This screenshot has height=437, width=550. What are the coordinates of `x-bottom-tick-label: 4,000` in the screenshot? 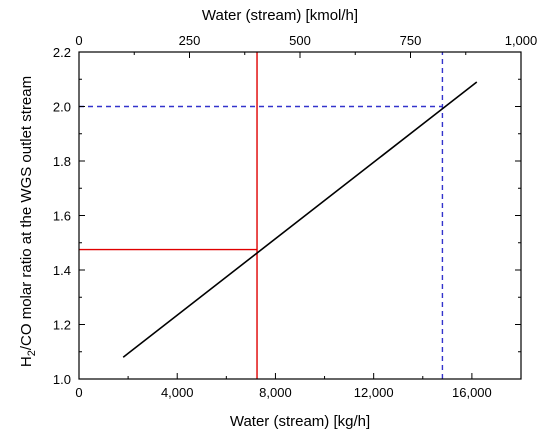 It's located at (177, 392).